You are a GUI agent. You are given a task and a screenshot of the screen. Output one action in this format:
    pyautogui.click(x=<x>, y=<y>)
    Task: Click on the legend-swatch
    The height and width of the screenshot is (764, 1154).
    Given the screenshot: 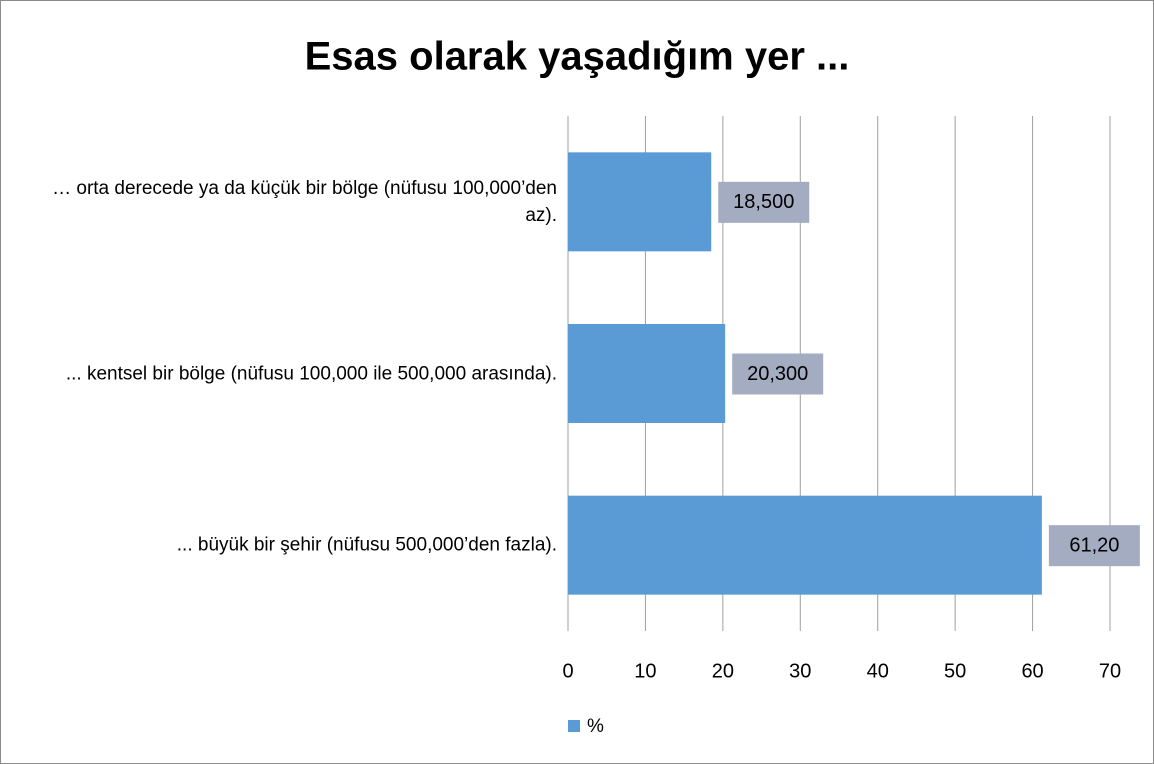 What is the action you would take?
    pyautogui.click(x=574, y=726)
    